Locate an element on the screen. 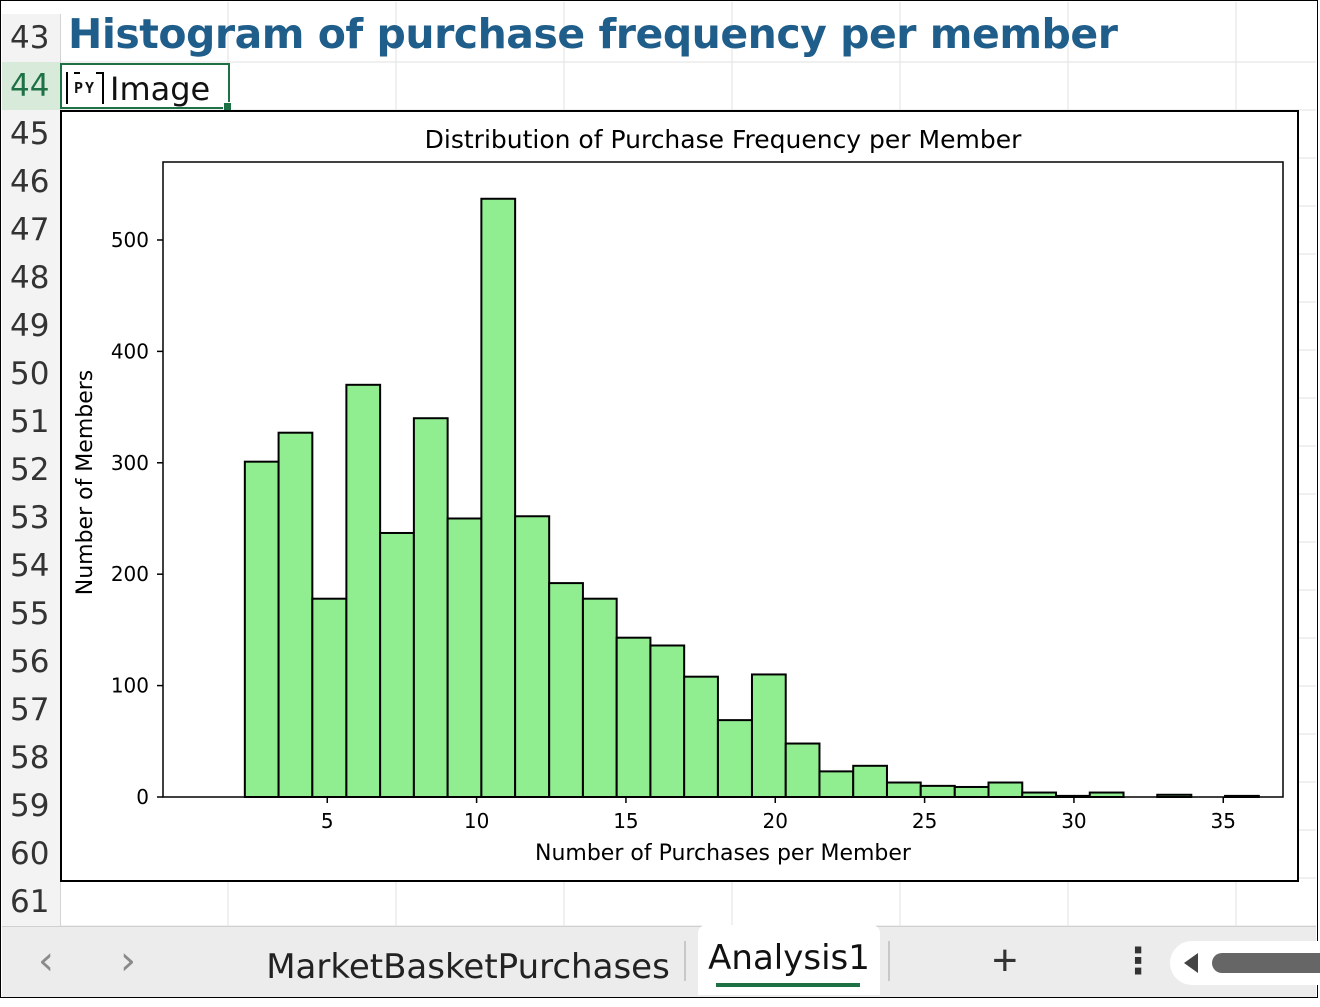 Image resolution: width=1320 pixels, height=1007 pixels. row-header-44: 44 is located at coordinates (31, 86).